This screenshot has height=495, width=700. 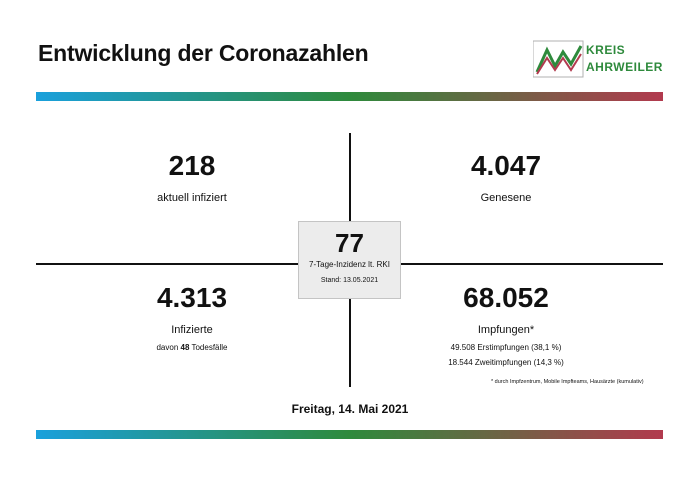 What do you see at coordinates (192, 297) in the screenshot?
I see `infected-value: 4.313` at bounding box center [192, 297].